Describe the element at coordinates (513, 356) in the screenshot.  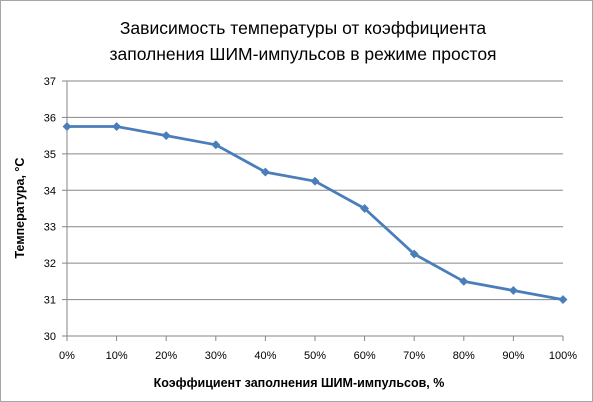
I see `x-tick-label: 90%` at that location.